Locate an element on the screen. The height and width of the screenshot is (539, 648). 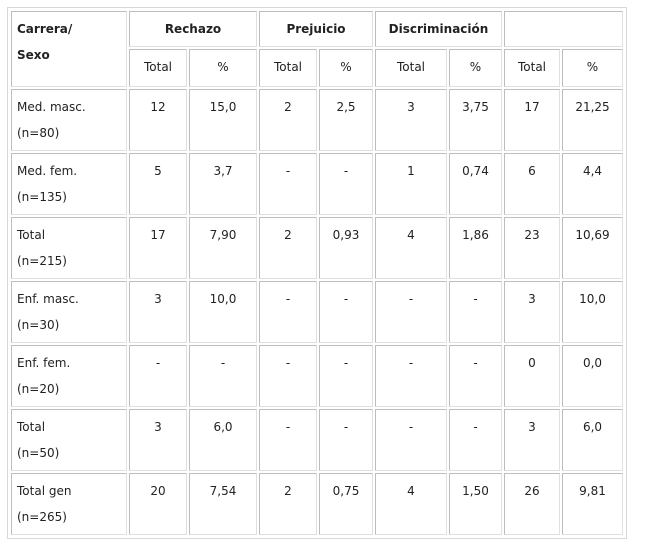
table-cell: 3,75 is located at coordinates (475, 120).